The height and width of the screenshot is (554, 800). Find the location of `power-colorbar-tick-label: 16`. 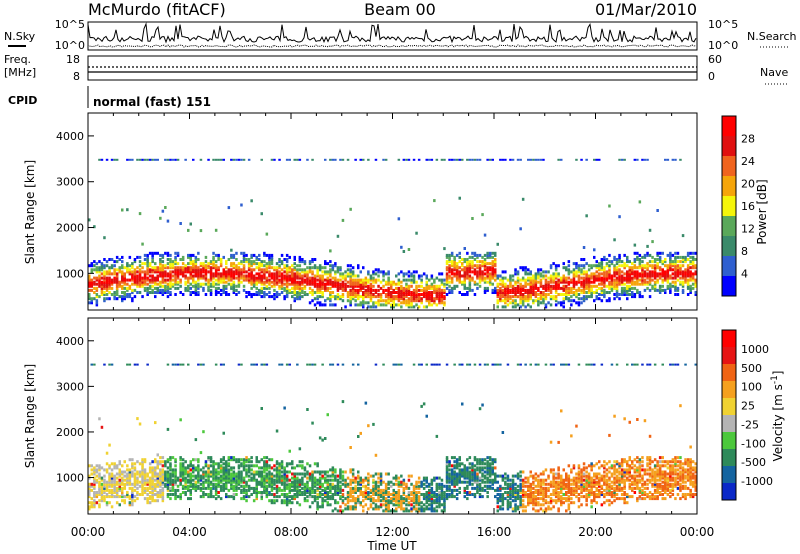

power-colorbar-tick-label: 16 is located at coordinates (748, 206).